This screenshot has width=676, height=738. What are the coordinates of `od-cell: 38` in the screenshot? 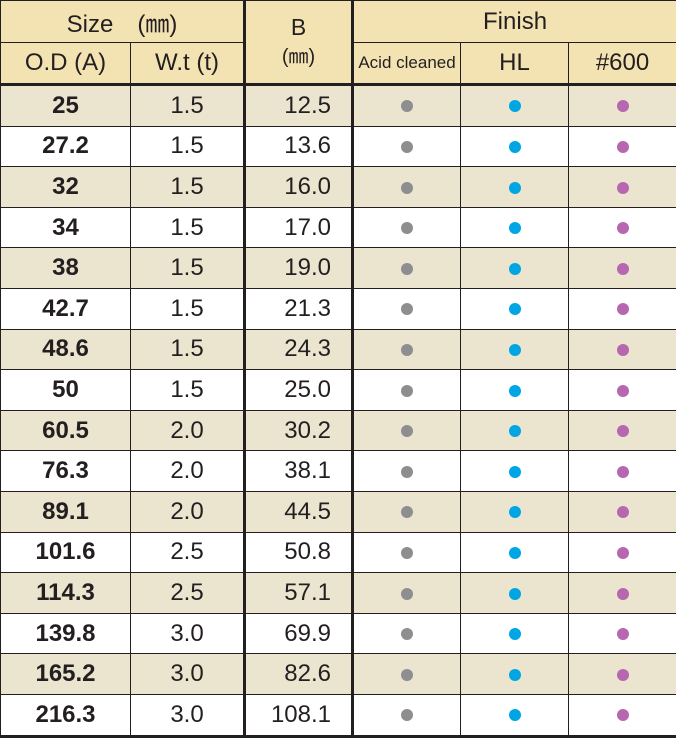 It's located at (66, 268).